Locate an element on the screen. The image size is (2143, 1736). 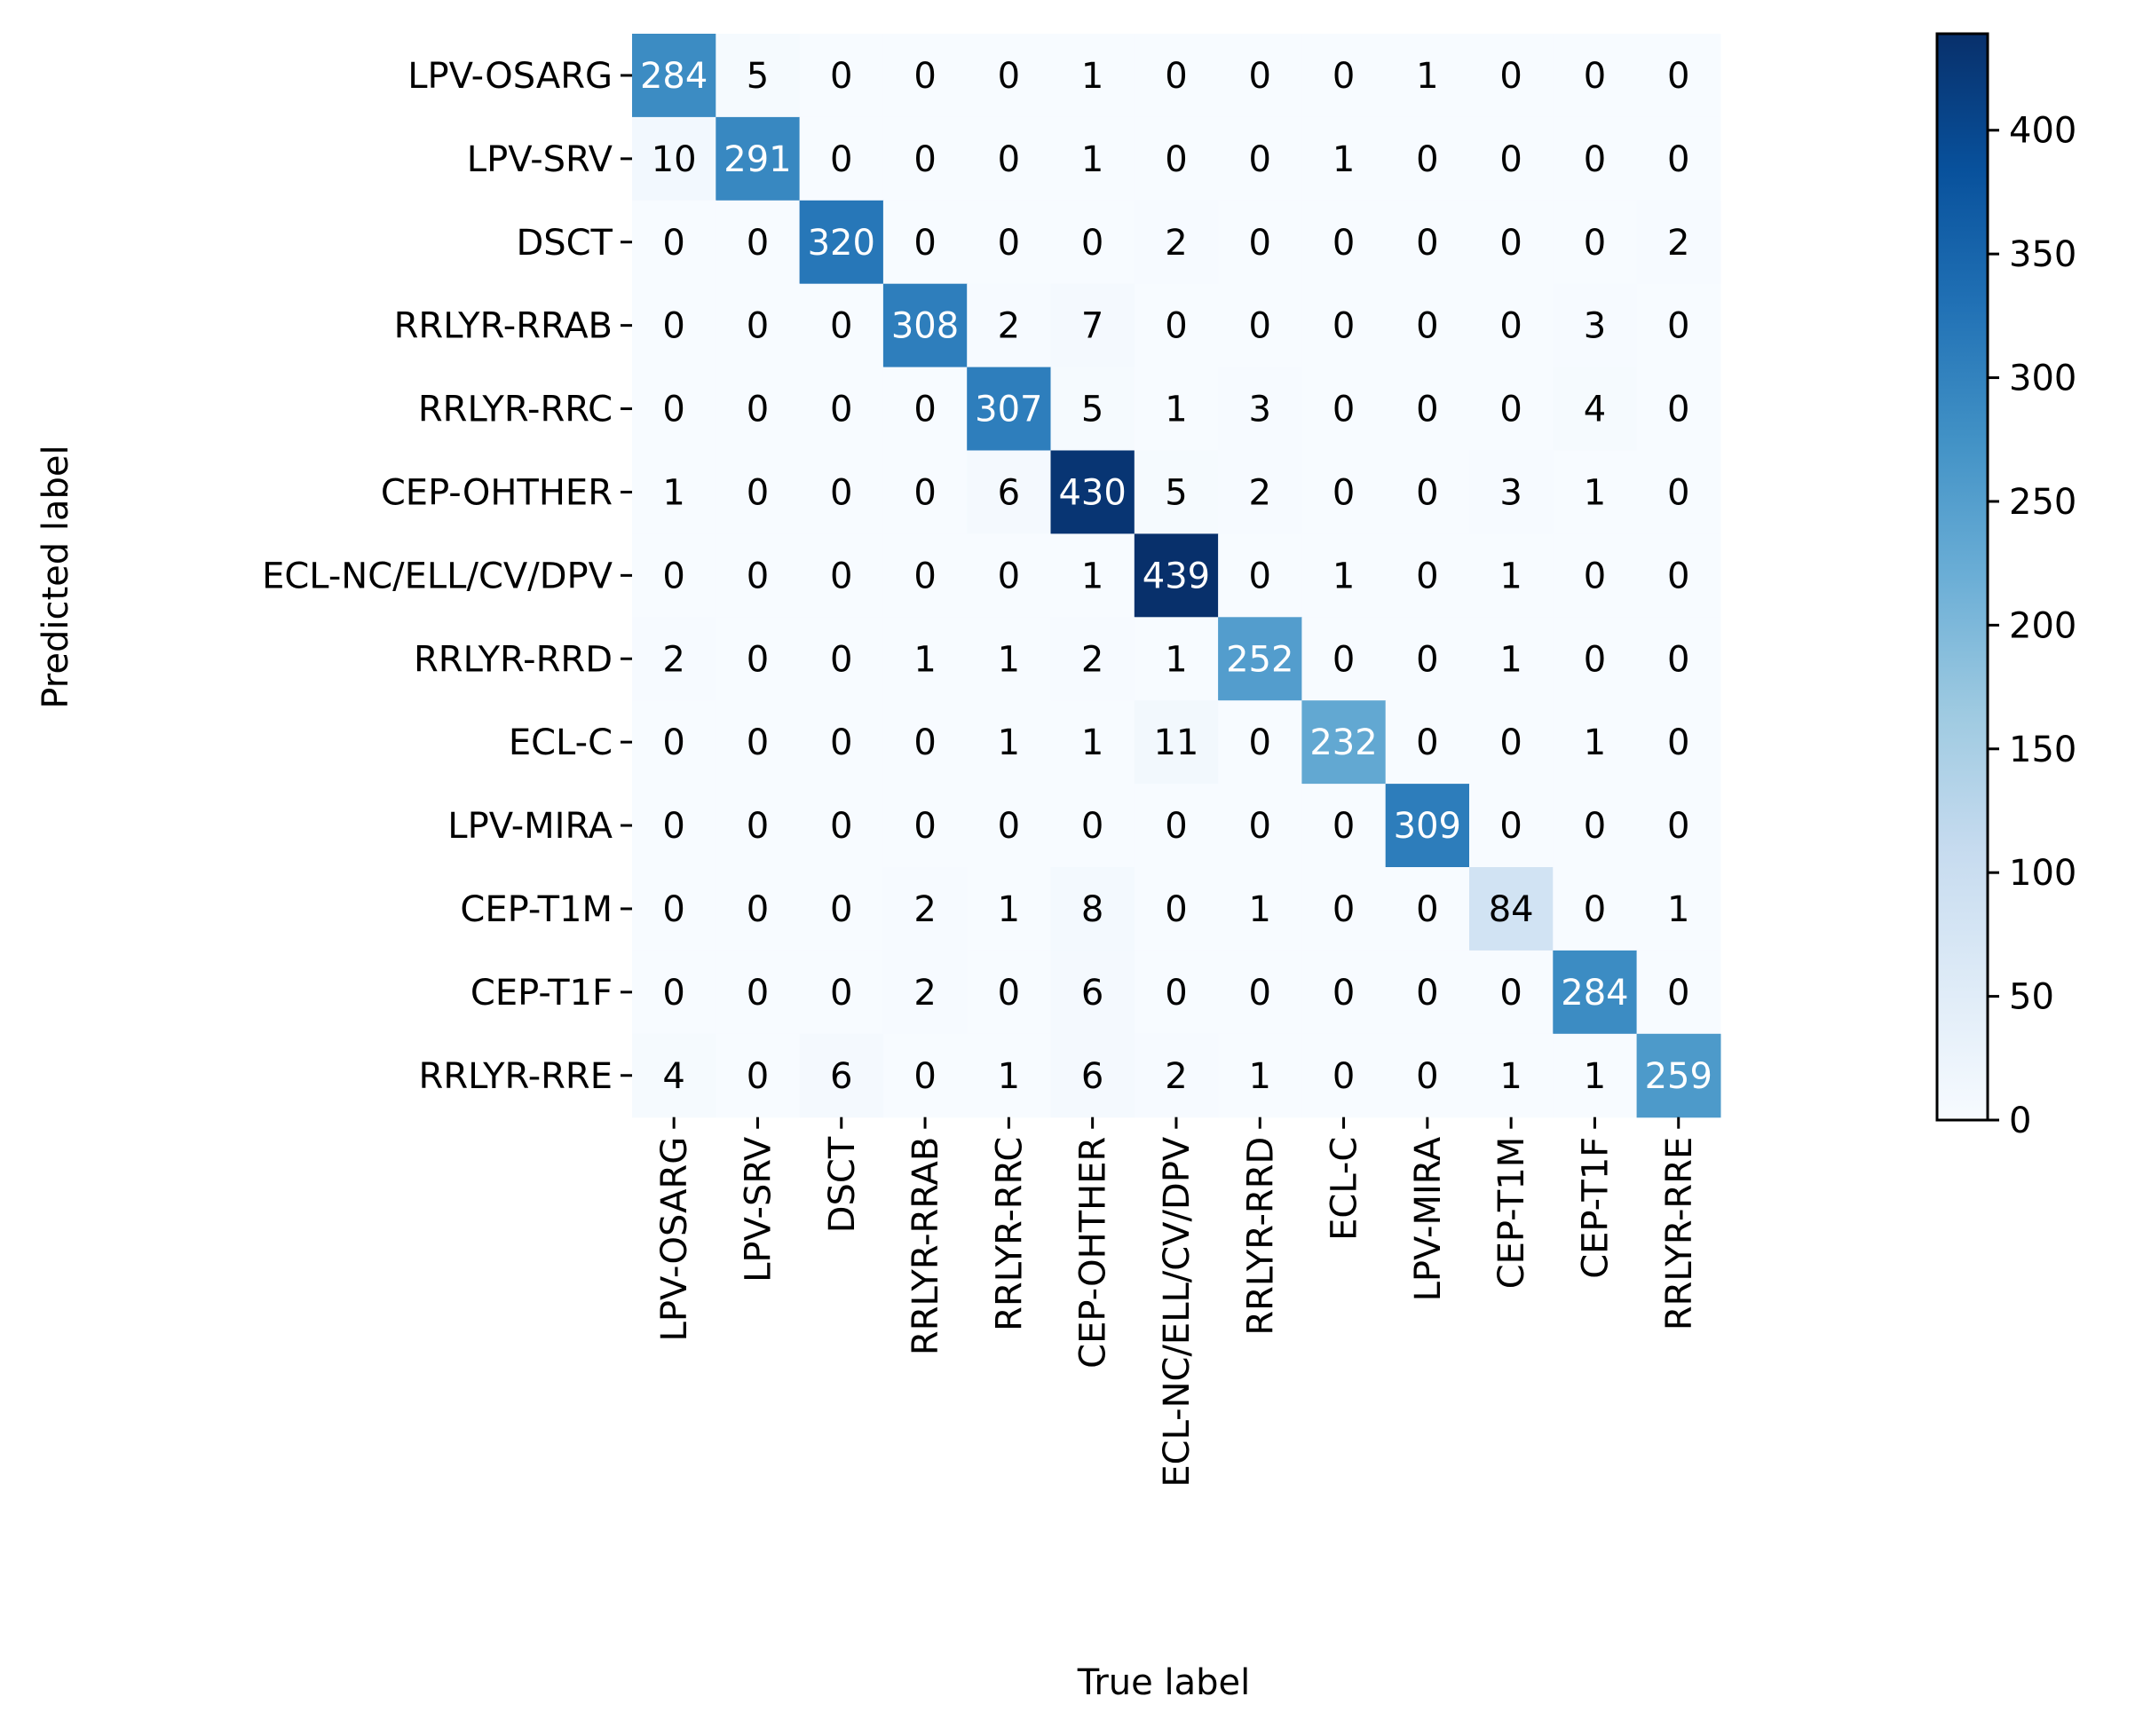
cell-value-label: 10 is located at coordinates (674, 159).